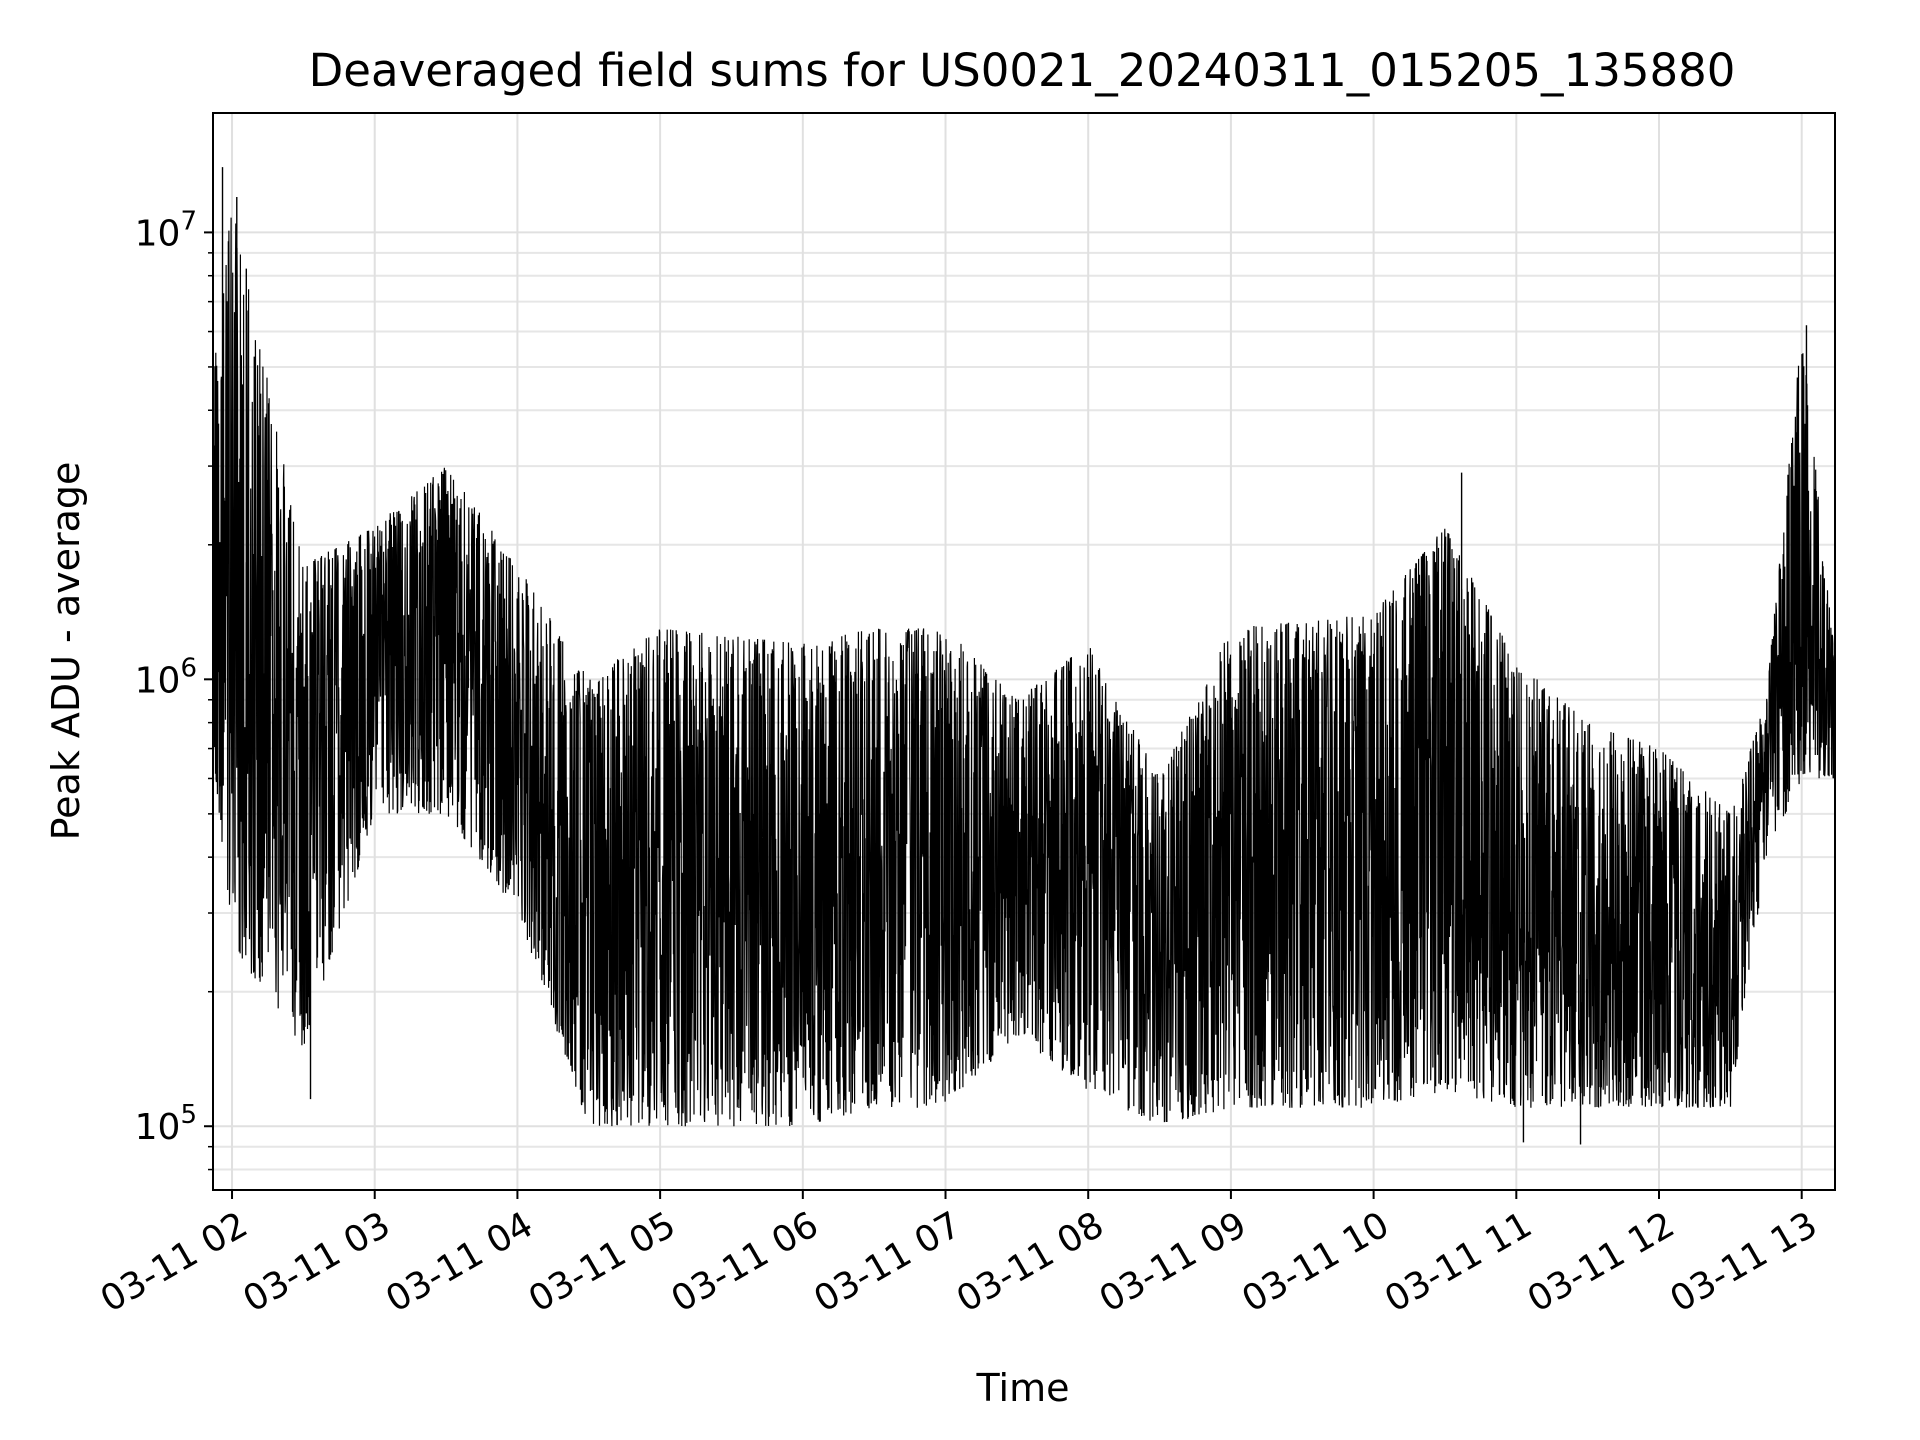  Describe the element at coordinates (166, 230) in the screenshot. I see `y-tick-label: 10⁷` at that location.